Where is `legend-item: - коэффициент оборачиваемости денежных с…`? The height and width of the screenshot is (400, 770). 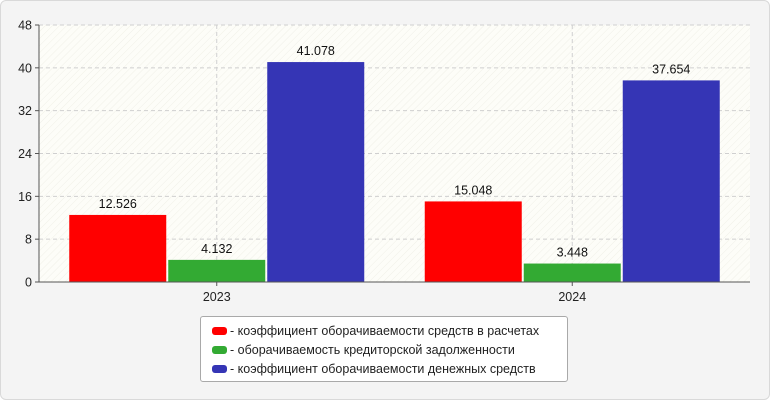
legend-item: - коэффициент оборачиваемости денежных с… is located at coordinates (389, 368).